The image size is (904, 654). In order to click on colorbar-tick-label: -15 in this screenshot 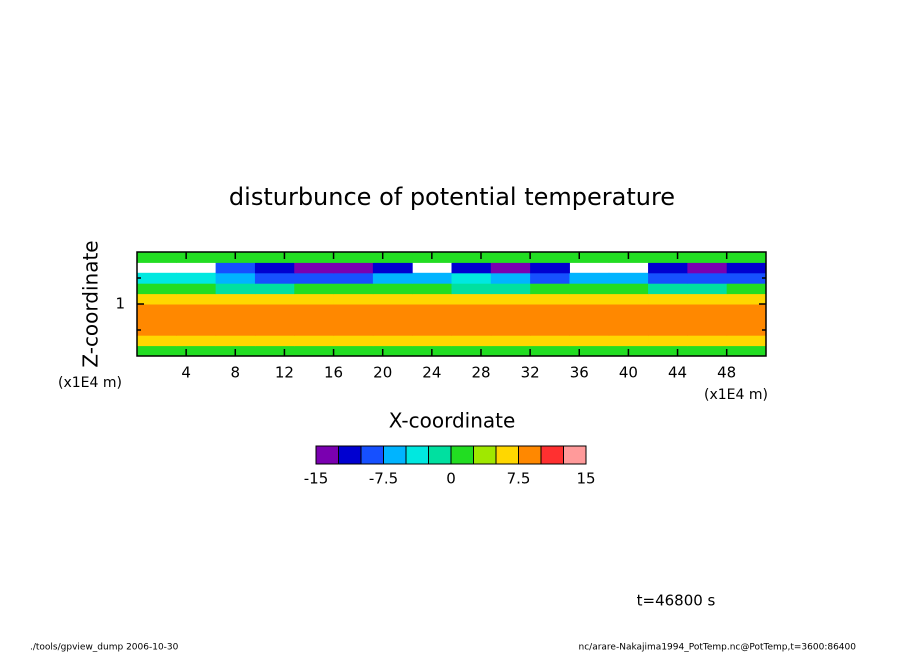, I will do `click(316, 479)`.